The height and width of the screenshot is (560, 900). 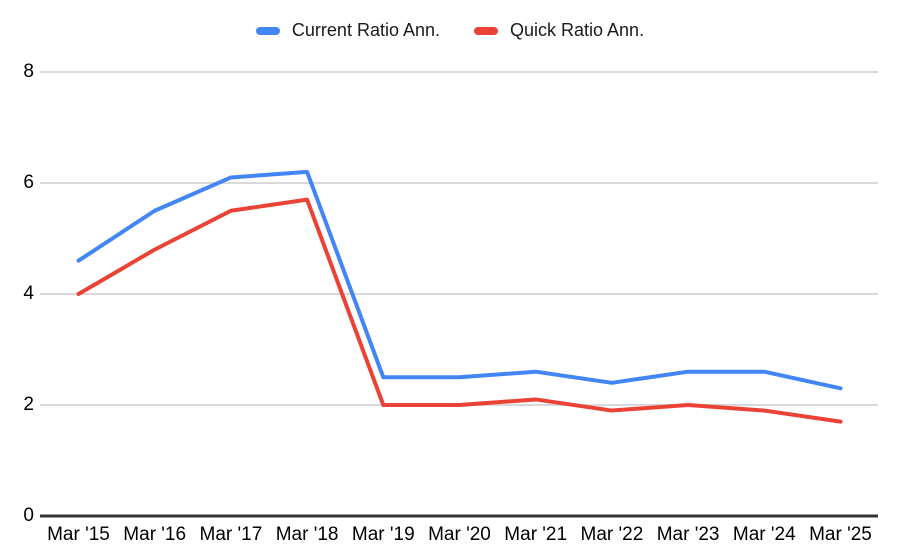 I want to click on current-ratio-swatch-icon, so click(x=267, y=30).